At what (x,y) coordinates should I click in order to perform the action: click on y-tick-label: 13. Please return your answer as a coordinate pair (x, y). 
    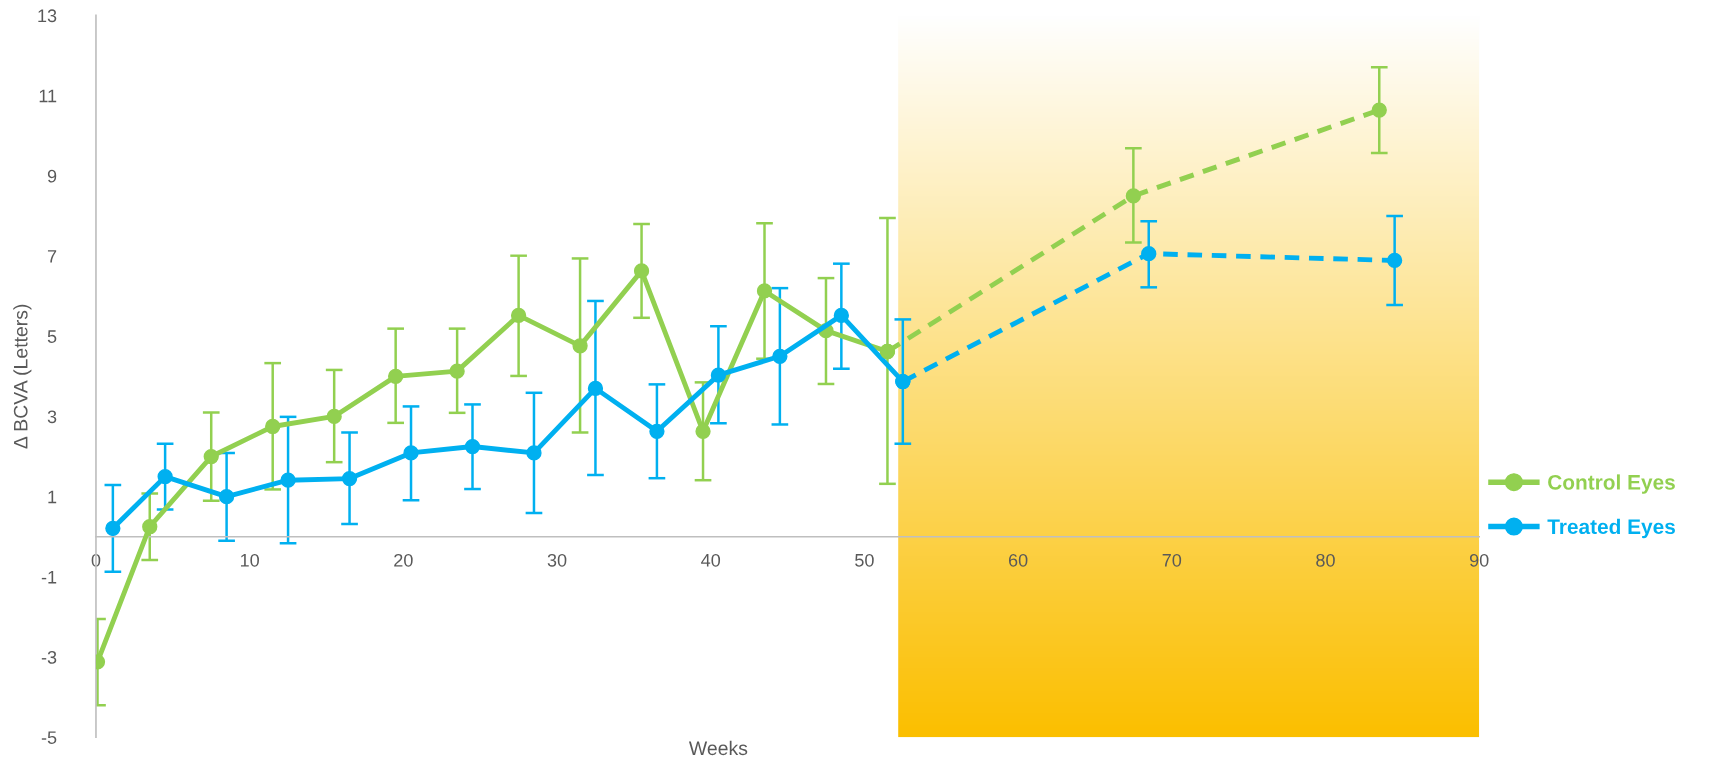
    Looking at the image, I should click on (47, 16).